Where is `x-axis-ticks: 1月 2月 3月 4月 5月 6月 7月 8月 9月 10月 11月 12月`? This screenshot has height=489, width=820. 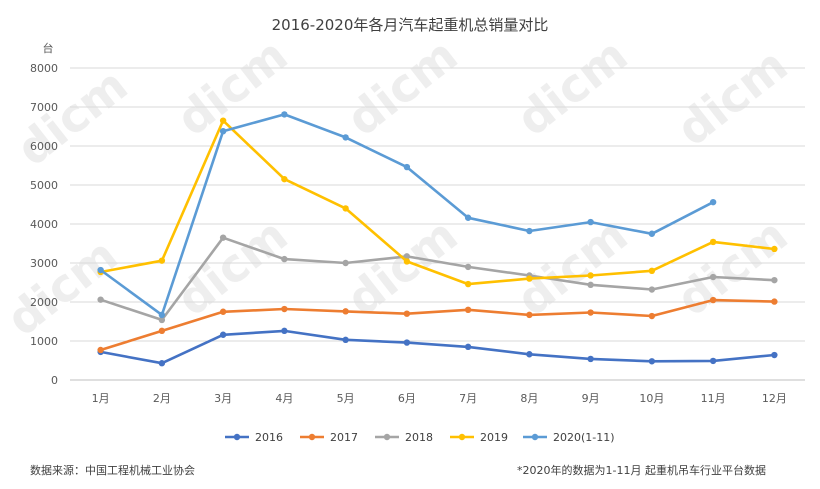
x-axis-ticks: 1月 2月 3月 4月 5月 6月 7月 8月 9月 10月 11月 12月 is located at coordinates (439, 398).